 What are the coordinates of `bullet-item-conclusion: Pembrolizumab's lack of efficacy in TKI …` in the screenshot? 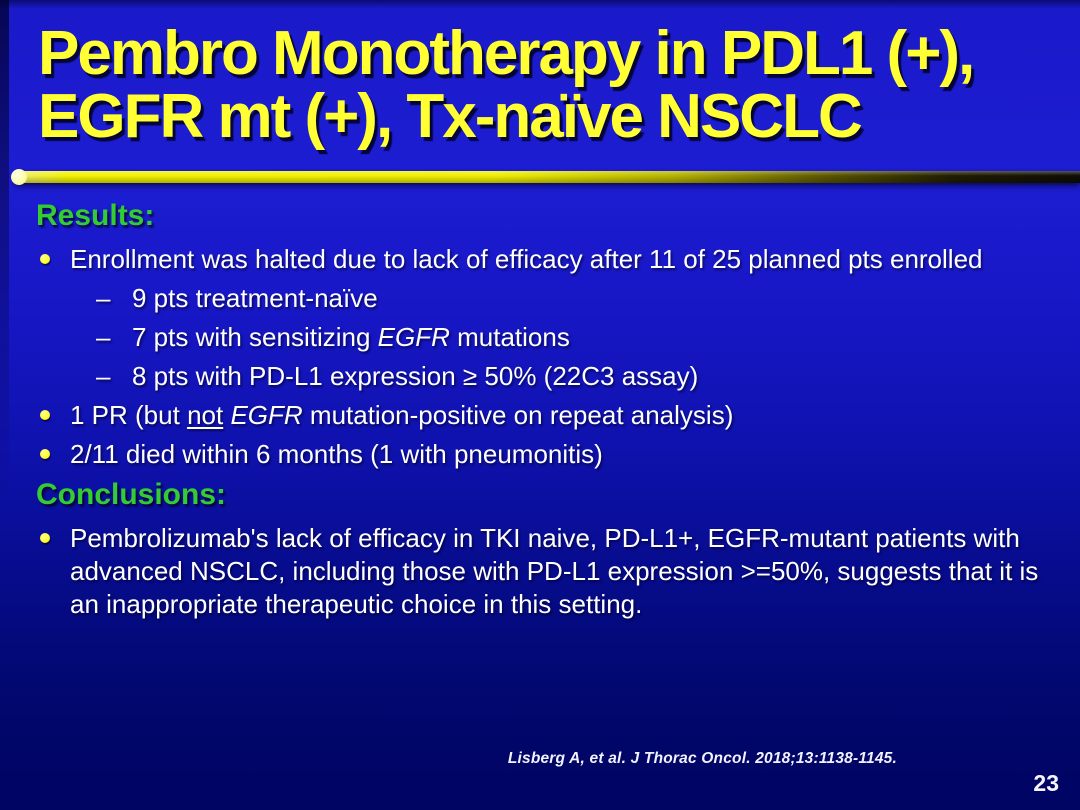 It's located at (544, 571).